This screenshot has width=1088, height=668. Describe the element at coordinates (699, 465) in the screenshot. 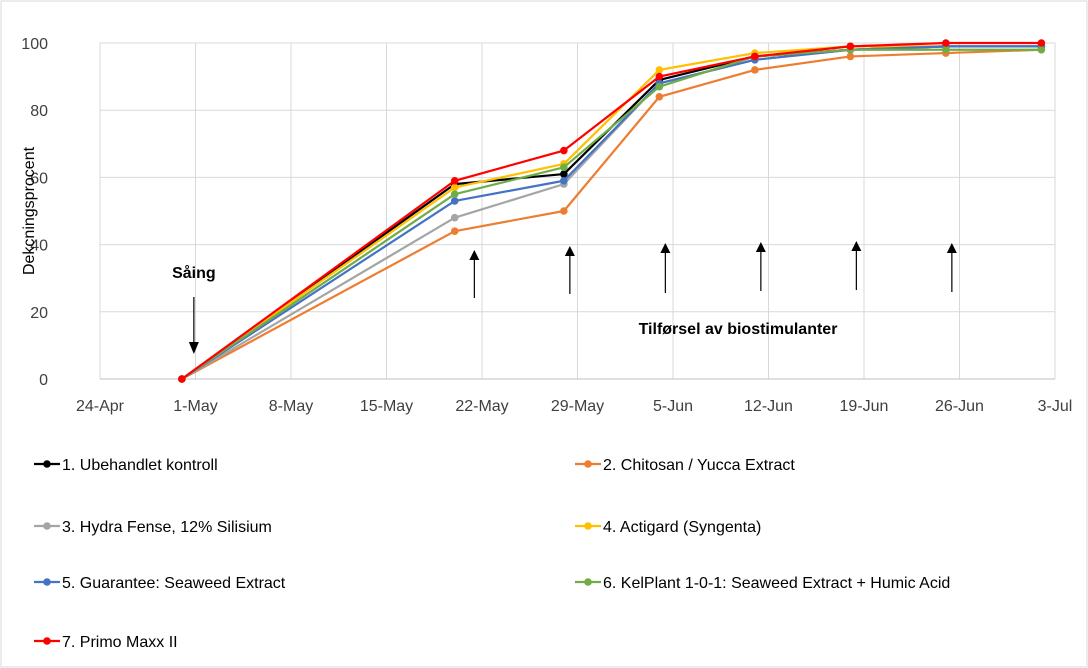

I see `legend-label: 2. Chitosan / Yucca Extract` at that location.